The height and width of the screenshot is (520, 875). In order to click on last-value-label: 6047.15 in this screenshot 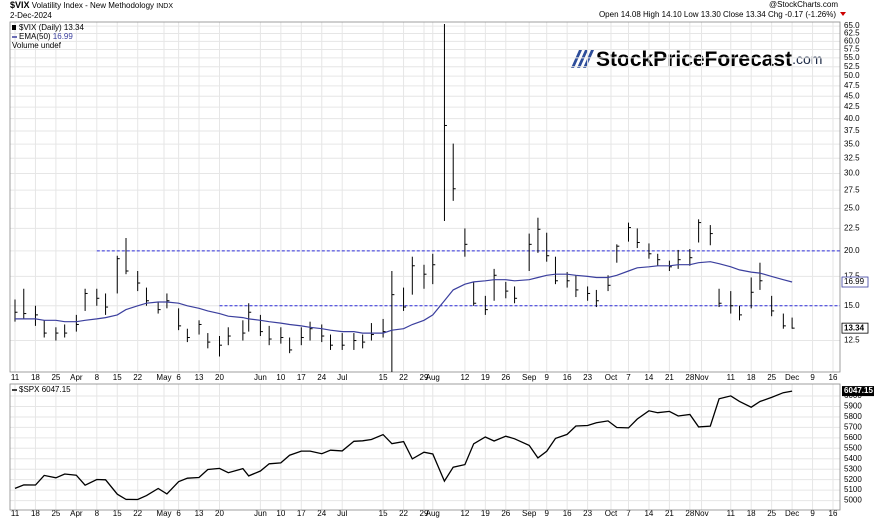, I will do `click(858, 390)`.